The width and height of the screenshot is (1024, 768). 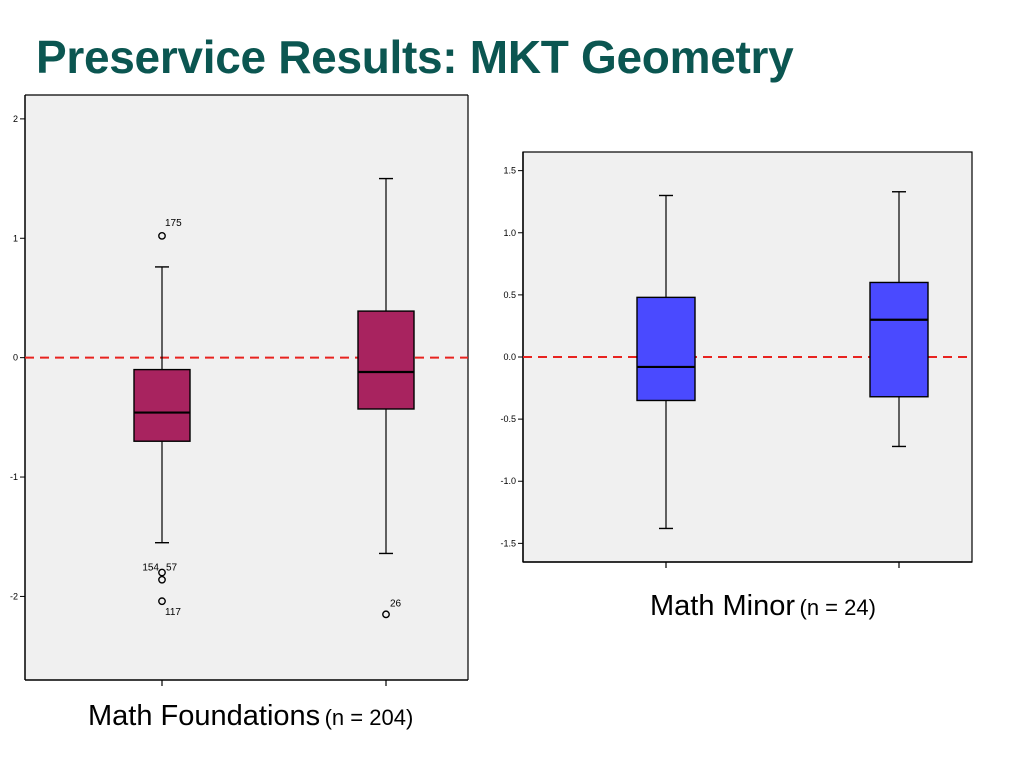 I want to click on slide-title: Preservice Results: MKT Geometry, so click(x=415, y=57).